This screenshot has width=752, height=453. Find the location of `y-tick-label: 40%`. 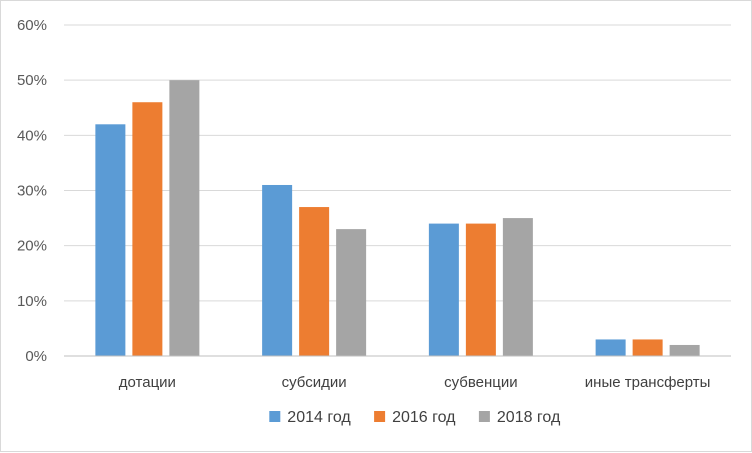

y-tick-label: 40% is located at coordinates (32, 135).